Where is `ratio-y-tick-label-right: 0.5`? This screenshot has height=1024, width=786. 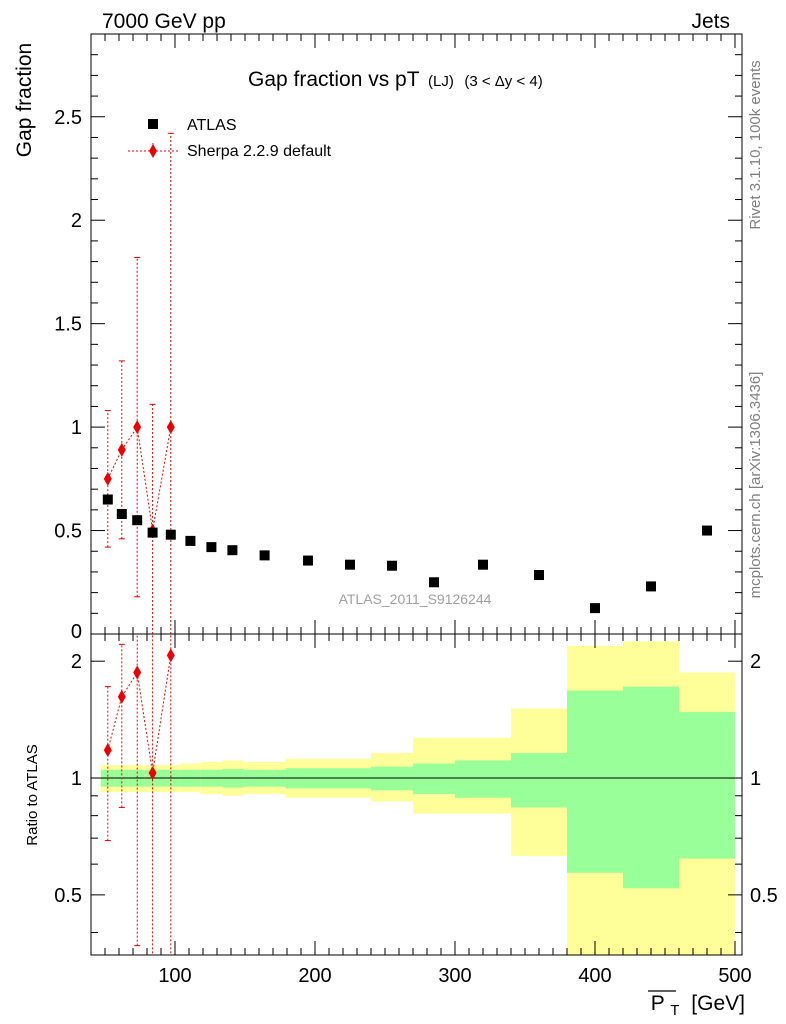 ratio-y-tick-label-right: 0.5 is located at coordinates (764, 896).